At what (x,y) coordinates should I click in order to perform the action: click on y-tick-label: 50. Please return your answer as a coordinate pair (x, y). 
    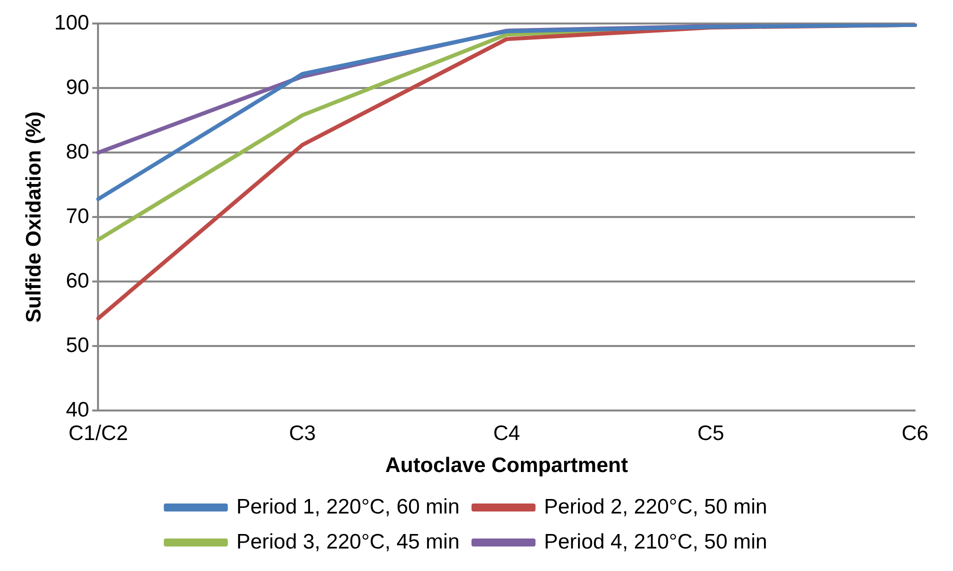
    Looking at the image, I should click on (78, 345).